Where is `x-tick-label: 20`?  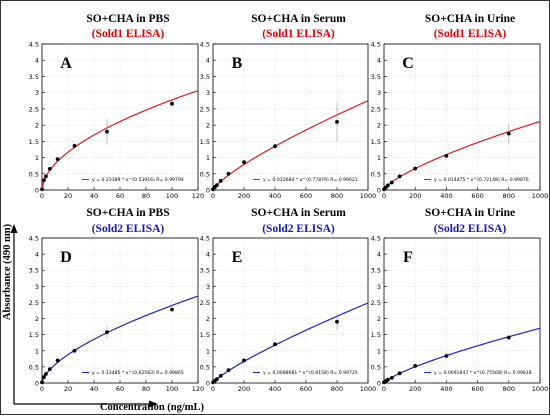
x-tick-label: 20 is located at coordinates (68, 389).